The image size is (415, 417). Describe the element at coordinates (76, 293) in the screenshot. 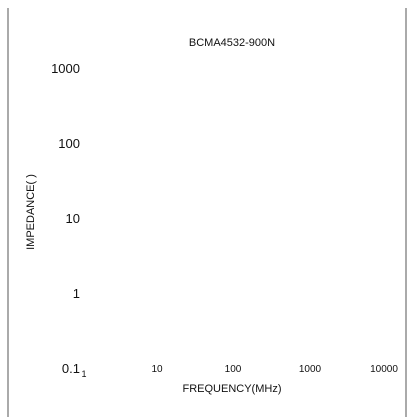

I see `y-tick-label: 1` at that location.